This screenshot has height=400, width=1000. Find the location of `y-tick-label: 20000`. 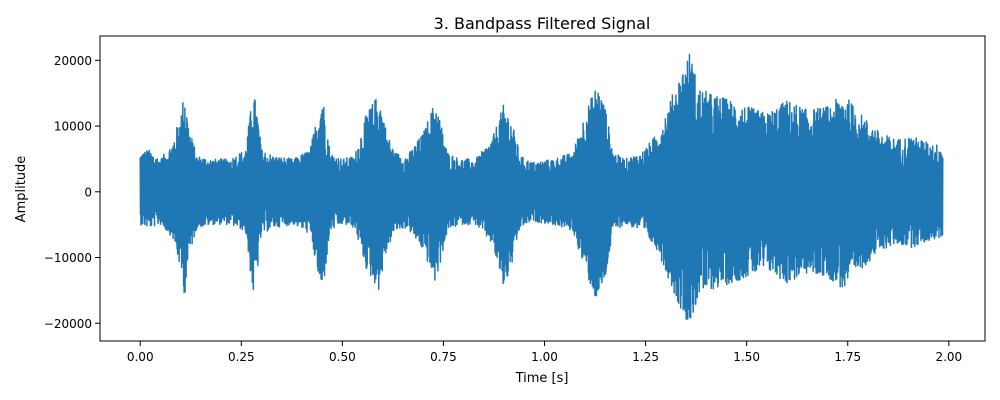

y-tick-label: 20000 is located at coordinates (73, 61).